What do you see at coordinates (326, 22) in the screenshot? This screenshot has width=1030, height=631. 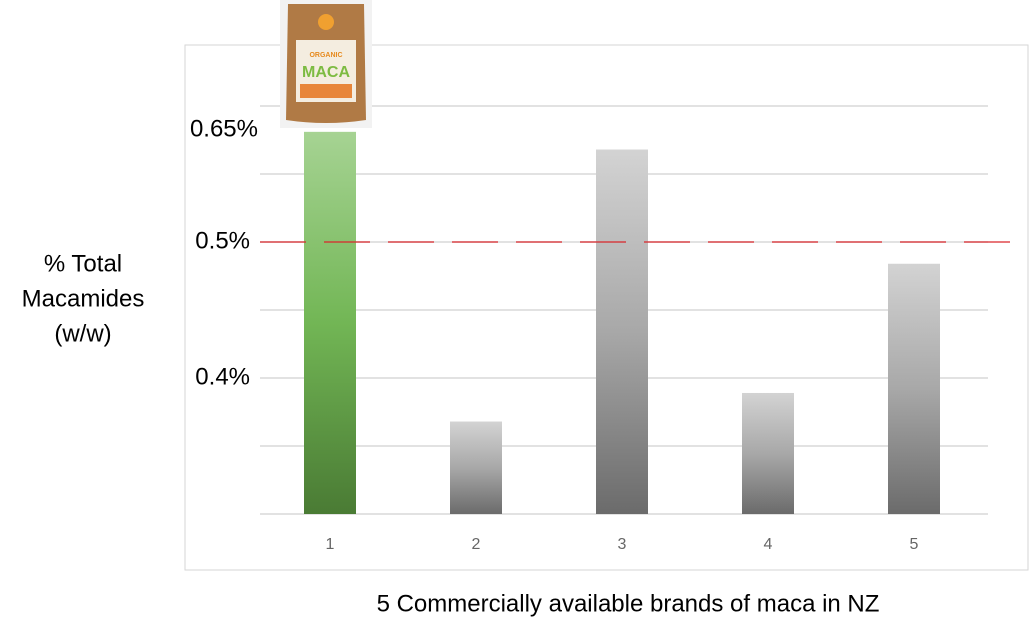 I see `pouch-logo` at bounding box center [326, 22].